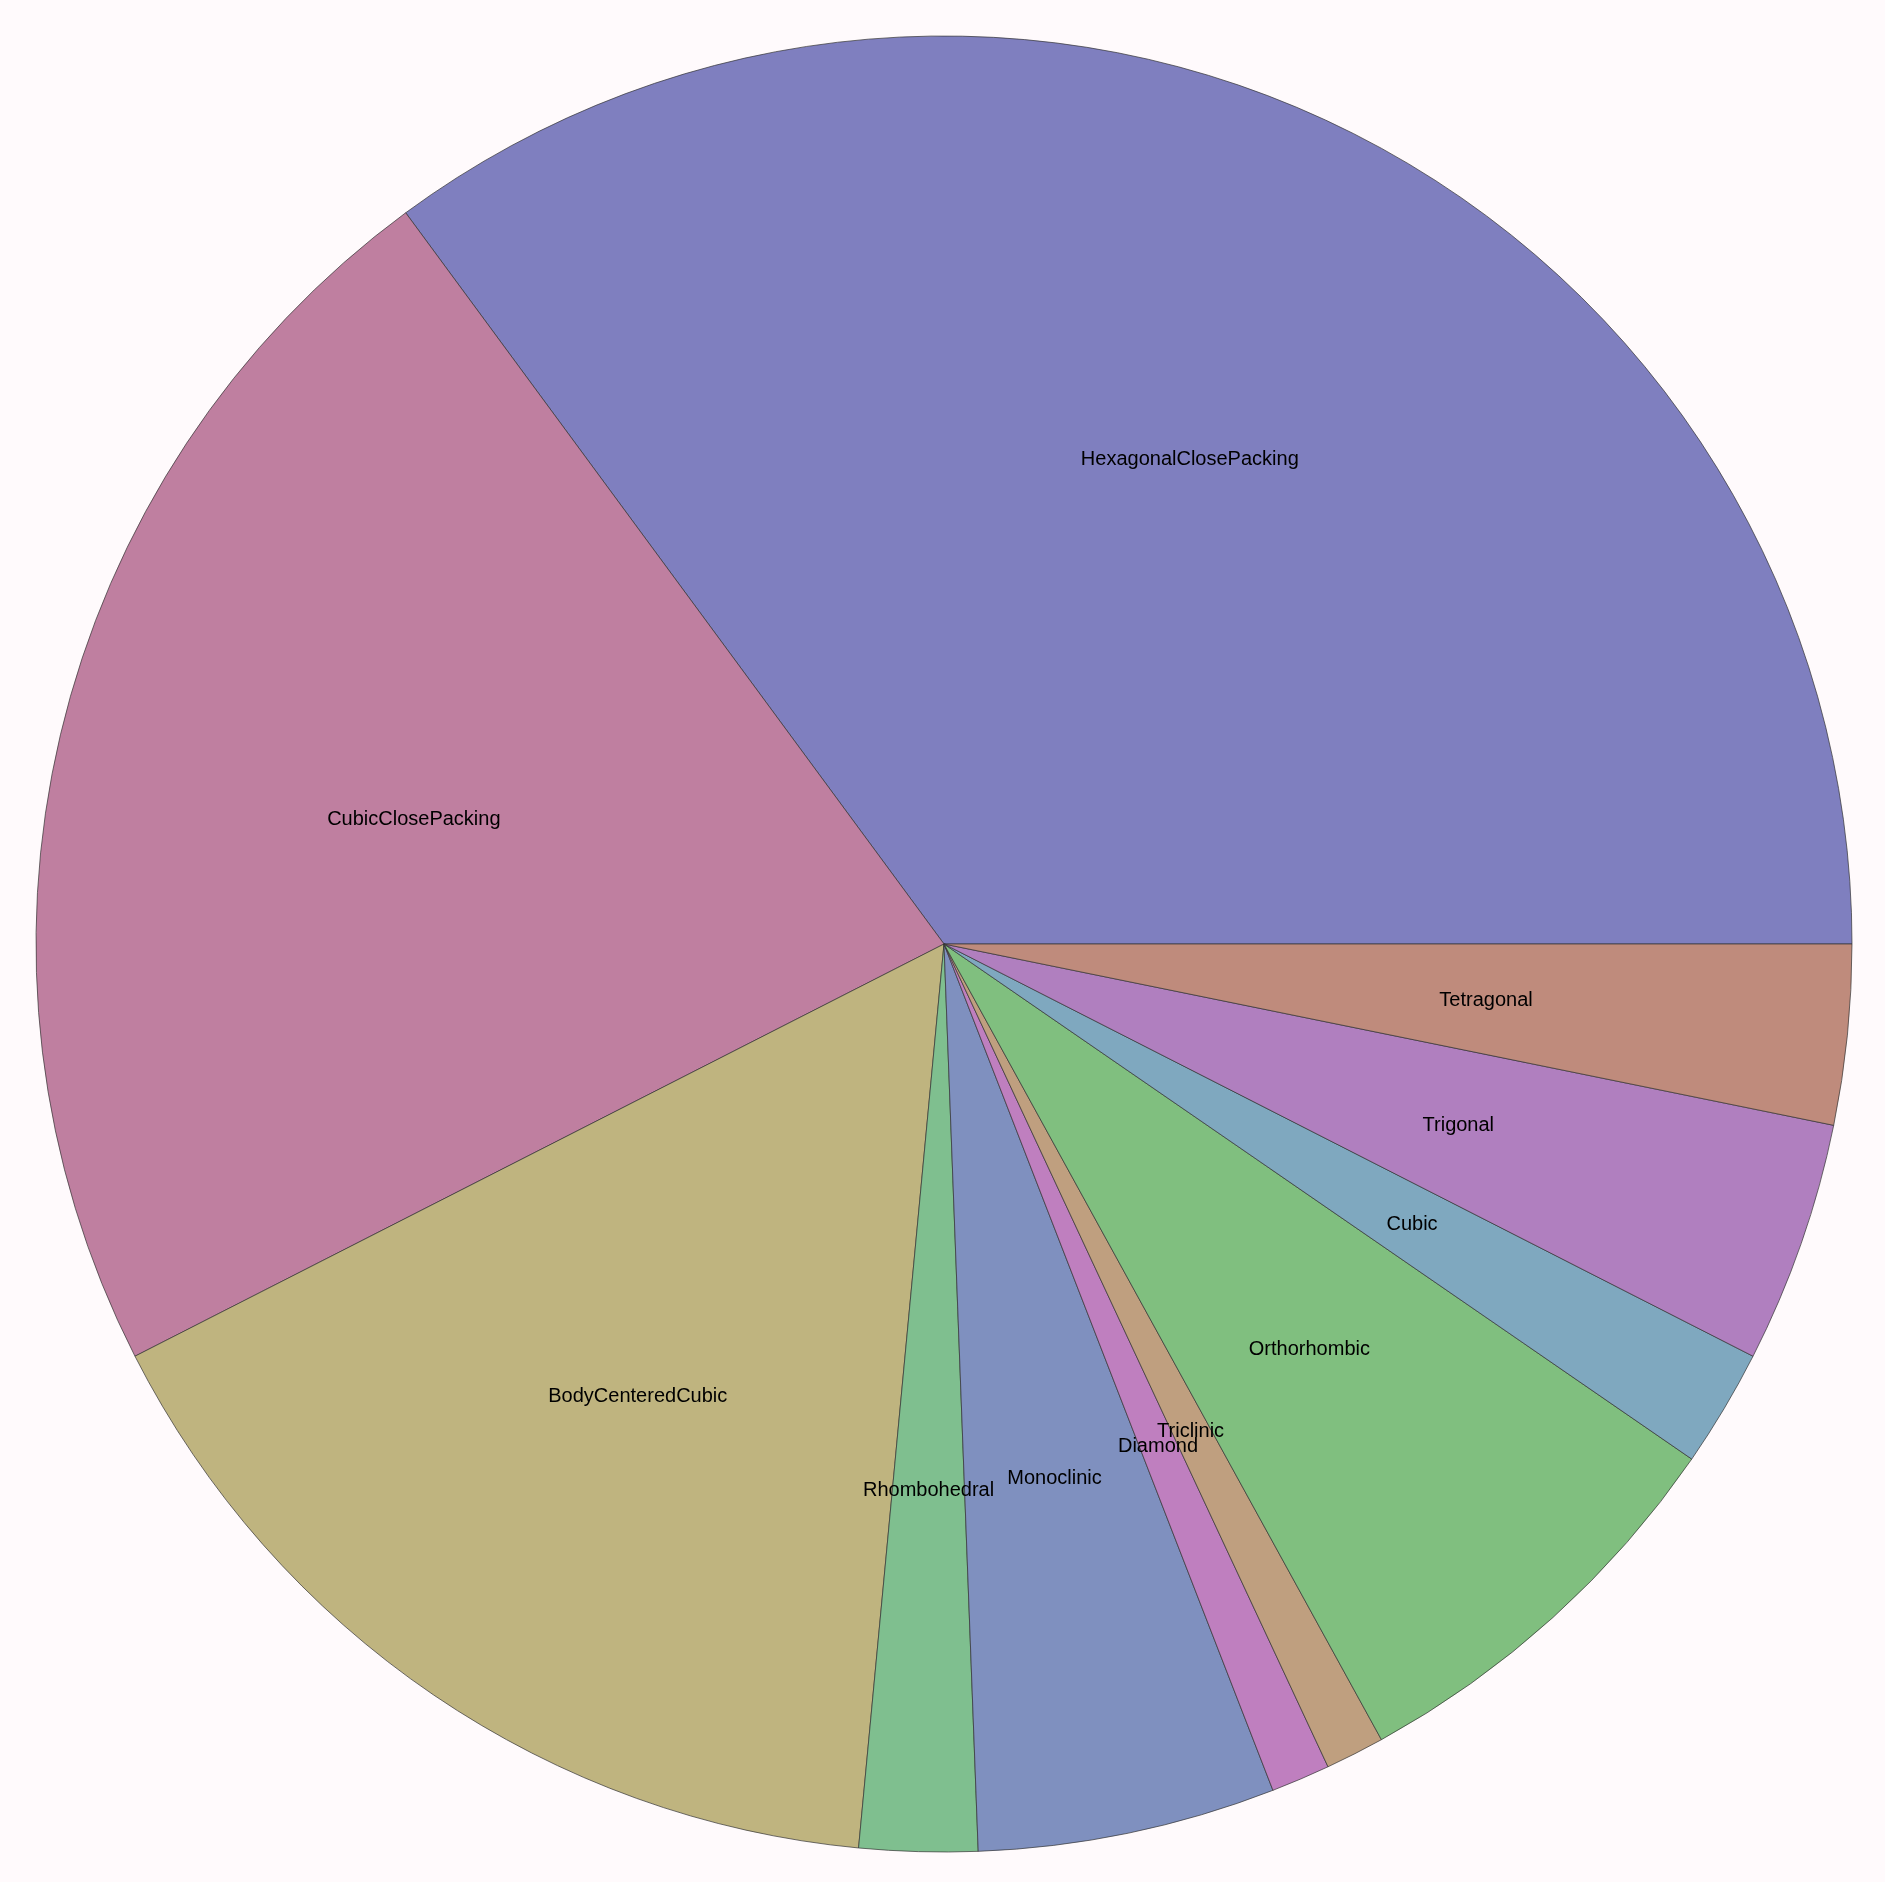 Image resolution: width=1885 pixels, height=1882 pixels. Describe the element at coordinates (1458, 1123) in the screenshot. I see `slice-label: Trigonal` at that location.